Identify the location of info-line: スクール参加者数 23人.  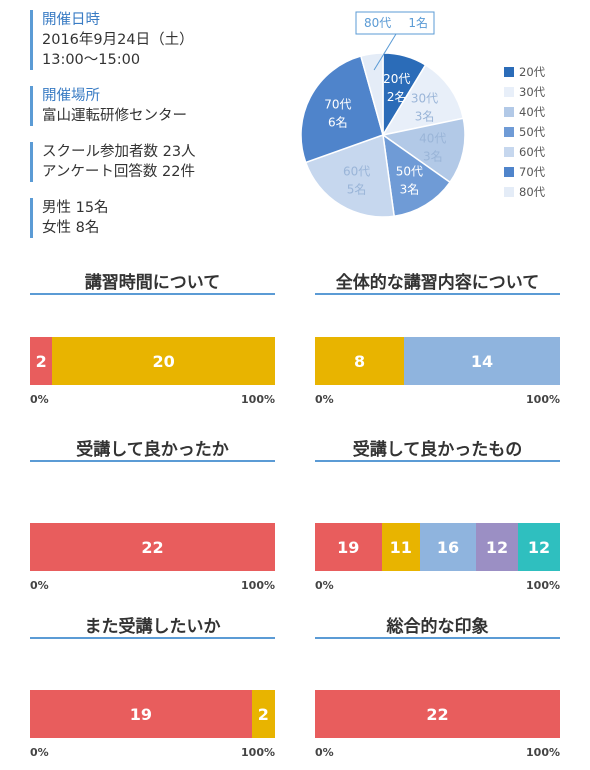
(119, 152).